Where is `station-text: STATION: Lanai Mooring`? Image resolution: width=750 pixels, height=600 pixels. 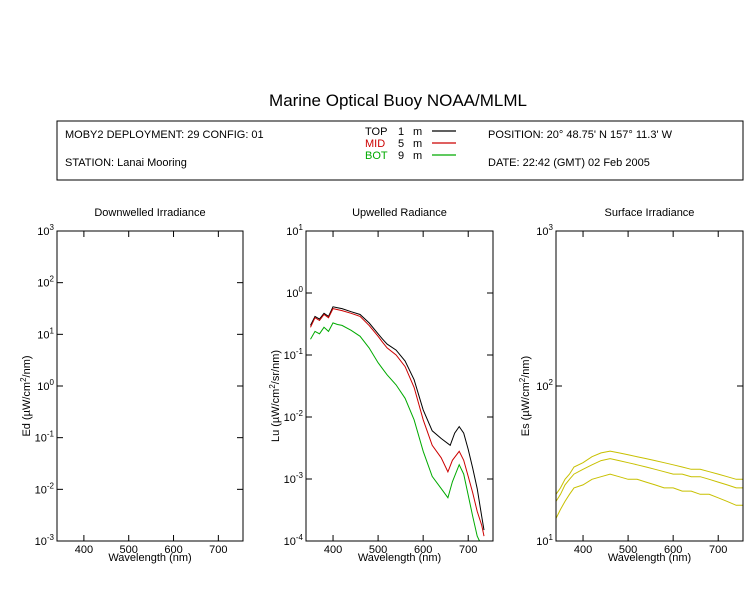
station-text: STATION: Lanai Mooring is located at coordinates (126, 163).